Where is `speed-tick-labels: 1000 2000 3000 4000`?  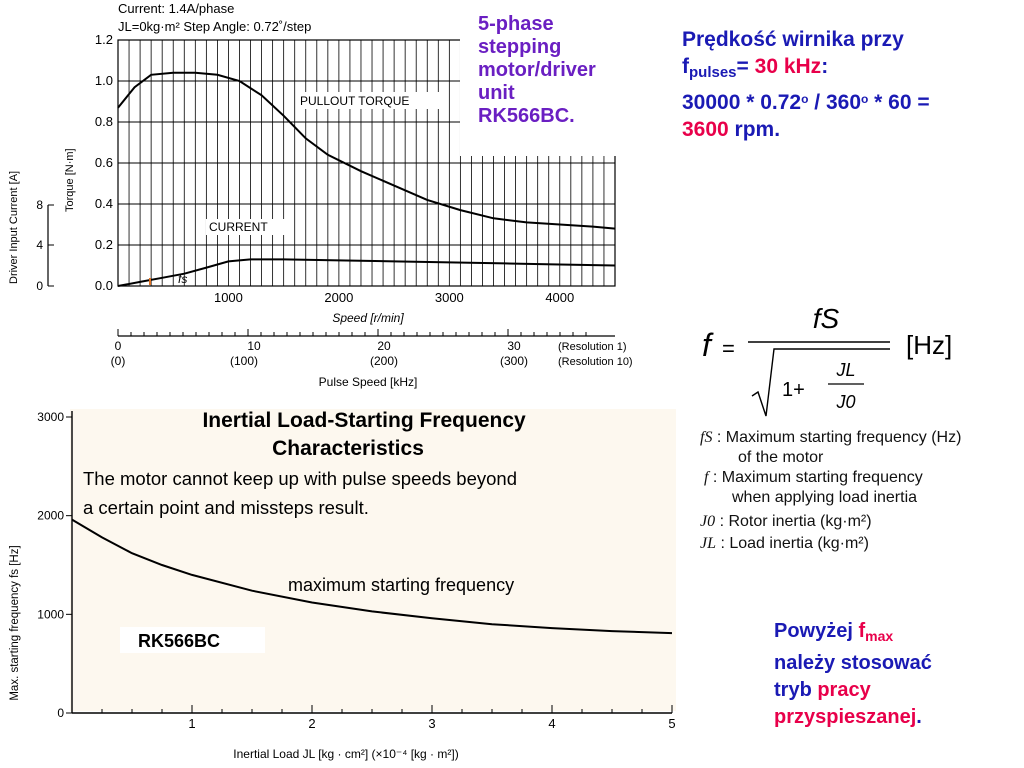 speed-tick-labels: 1000 2000 3000 4000 is located at coordinates (394, 297).